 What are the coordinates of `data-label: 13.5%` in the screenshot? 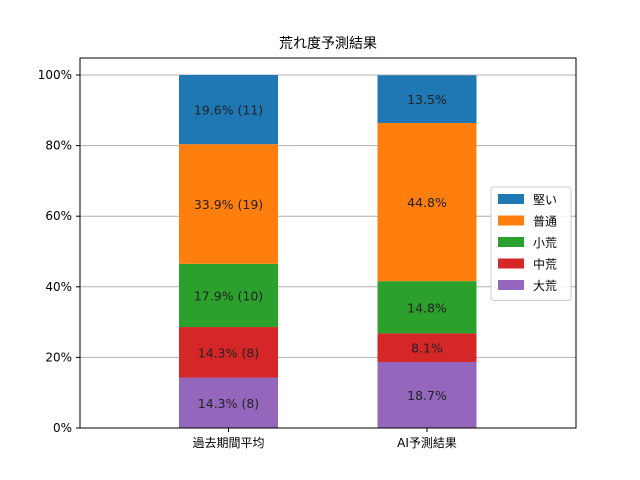 It's located at (427, 99).